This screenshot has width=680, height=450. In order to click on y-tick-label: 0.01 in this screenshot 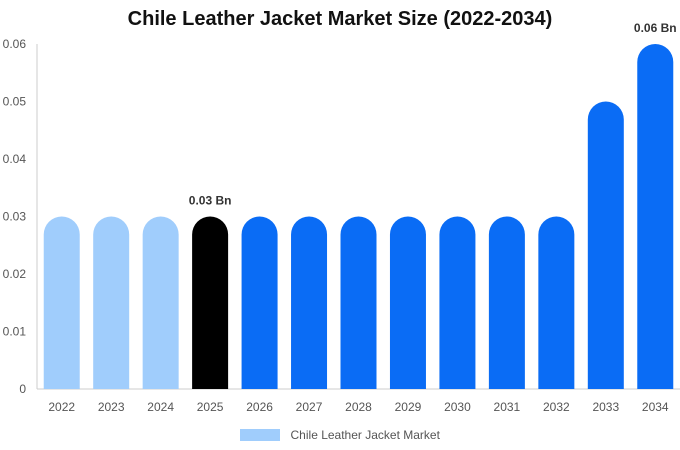, I will do `click(15, 332)`.